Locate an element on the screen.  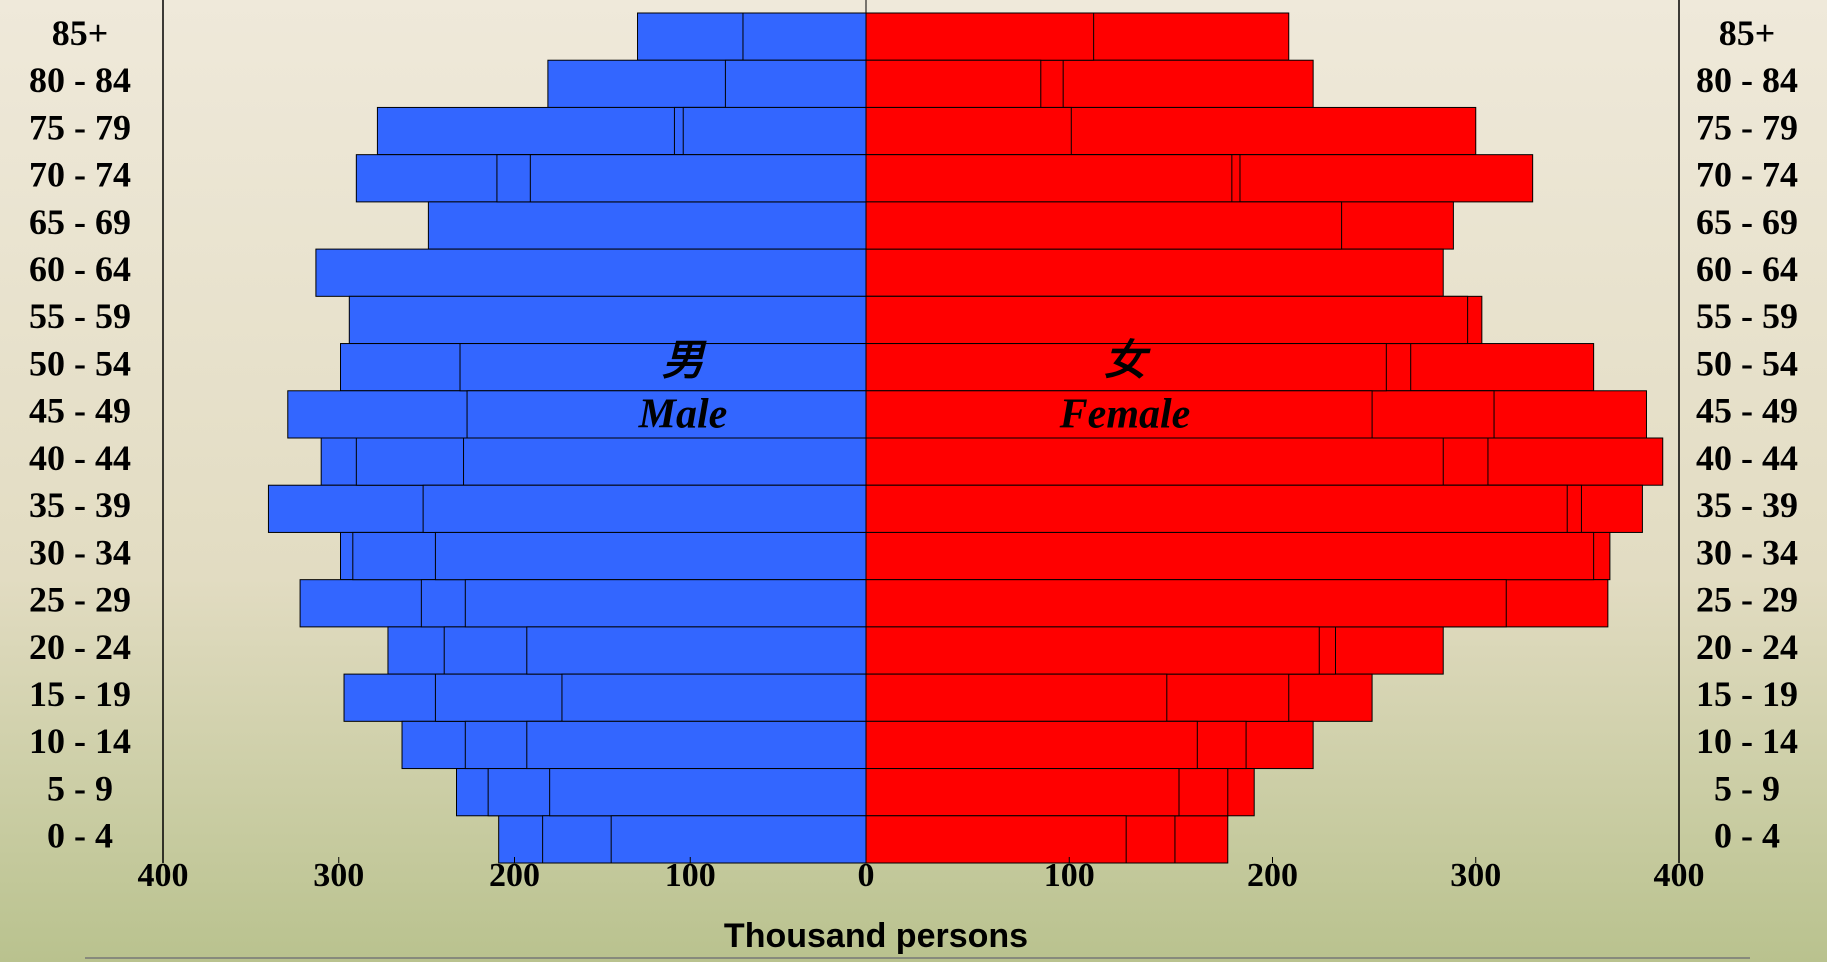
x-tick-label: 0 is located at coordinates (866, 875).